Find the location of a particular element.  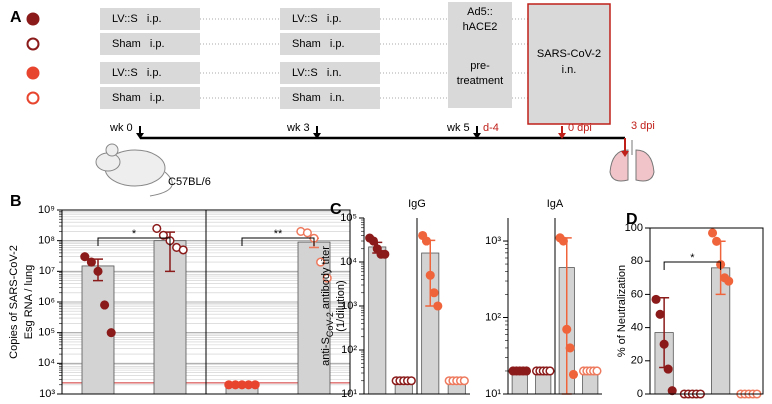

y-tick-label: 40 is located at coordinates (637, 328).